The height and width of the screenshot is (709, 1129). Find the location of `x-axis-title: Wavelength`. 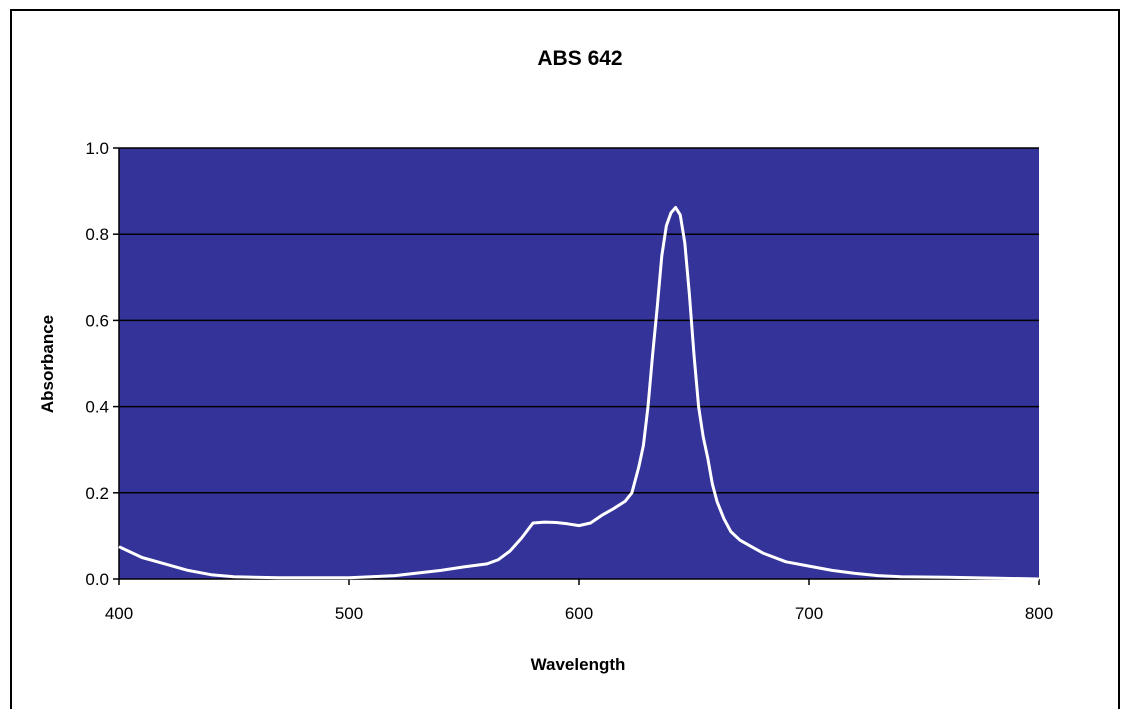

x-axis-title: Wavelength is located at coordinates (578, 664).